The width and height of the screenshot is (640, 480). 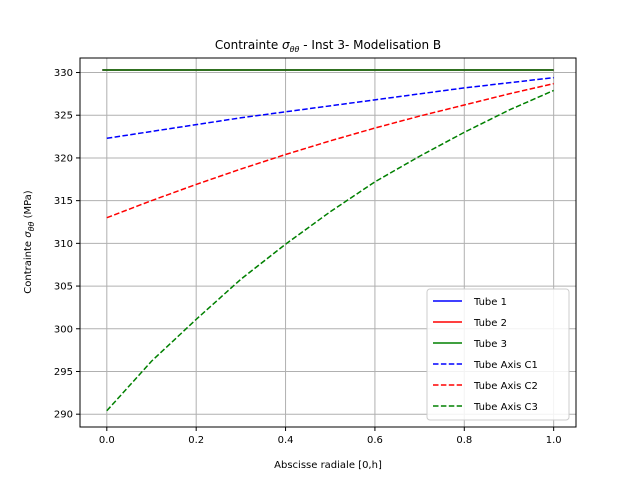 I want to click on x-tick-label: 0.4, so click(x=286, y=440).